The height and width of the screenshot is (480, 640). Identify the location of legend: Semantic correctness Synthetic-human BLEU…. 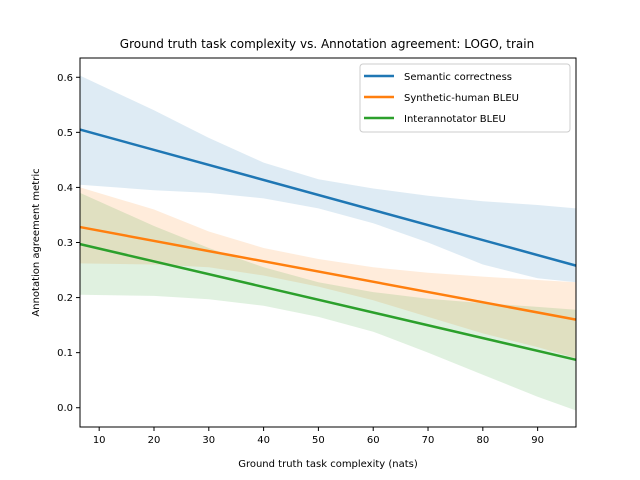
(465, 98).